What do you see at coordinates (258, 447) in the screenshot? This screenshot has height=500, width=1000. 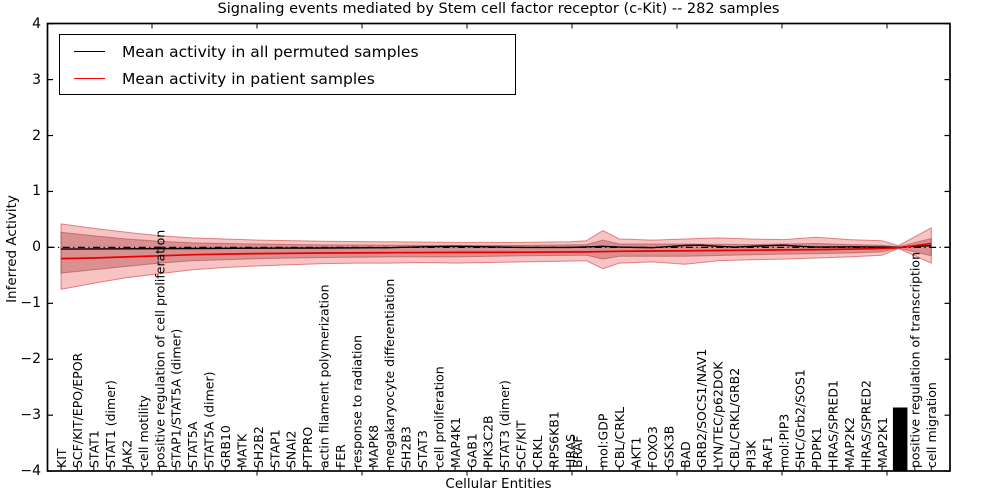 I see `x-tick-label: SH2B2` at bounding box center [258, 447].